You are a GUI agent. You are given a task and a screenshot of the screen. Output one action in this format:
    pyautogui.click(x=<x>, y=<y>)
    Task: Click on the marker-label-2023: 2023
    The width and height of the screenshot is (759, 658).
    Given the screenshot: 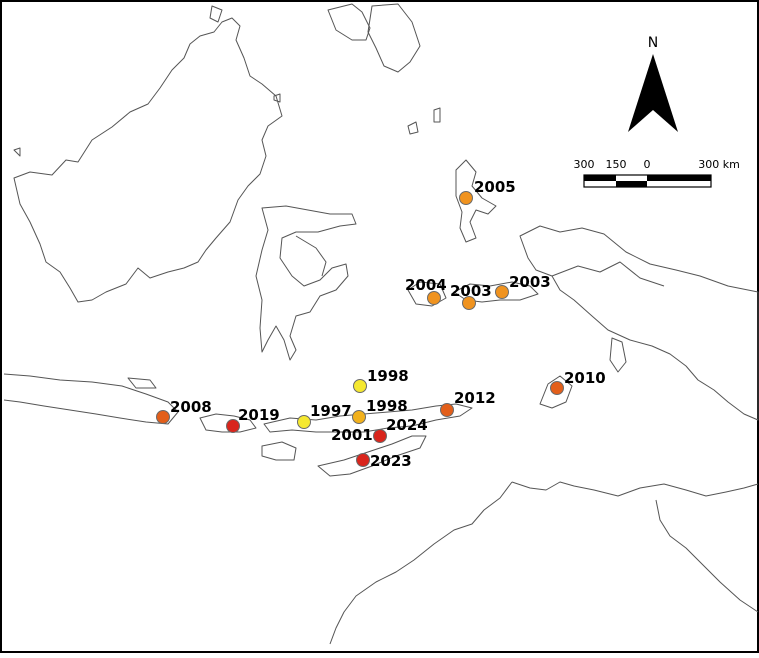 What is the action you would take?
    pyautogui.click(x=391, y=461)
    